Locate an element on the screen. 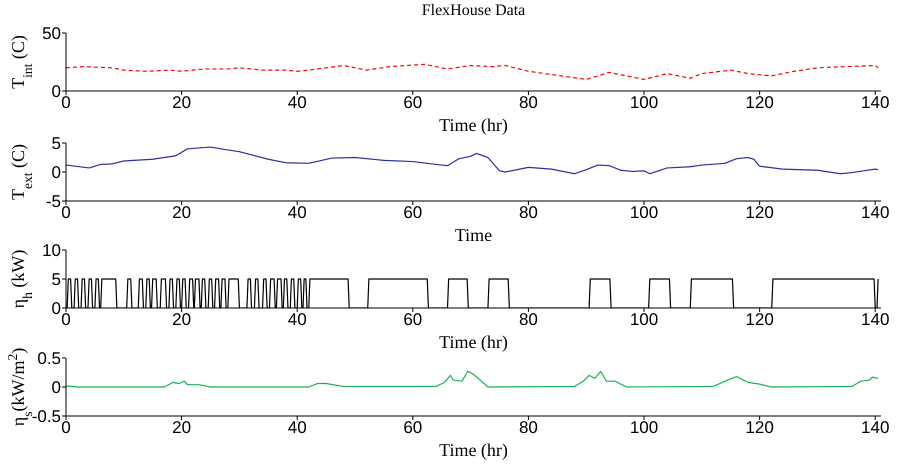  chart-title: FlexHouse Data is located at coordinates (473, 11).